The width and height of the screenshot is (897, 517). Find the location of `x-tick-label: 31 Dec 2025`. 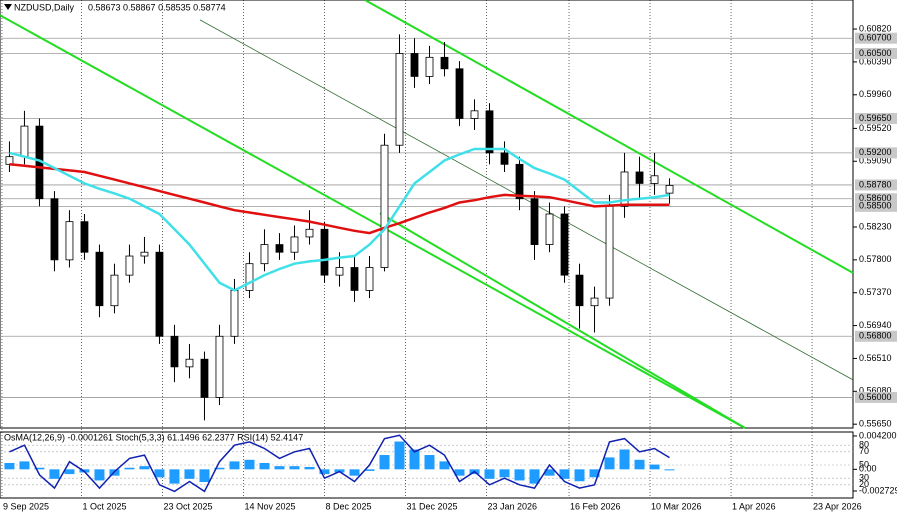

x-tick-label: 31 Dec 2025 is located at coordinates (431, 506).